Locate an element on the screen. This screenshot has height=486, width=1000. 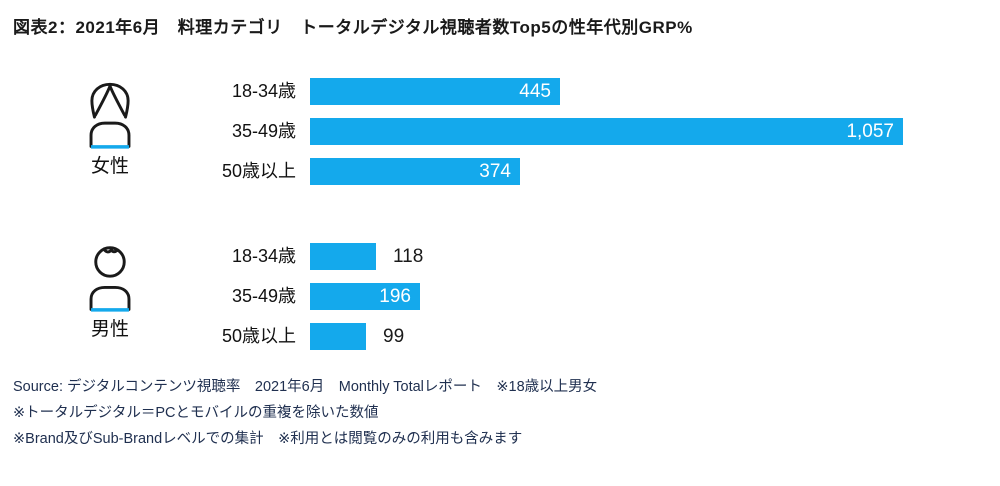
female-label: 女性 is located at coordinates (109, 166).